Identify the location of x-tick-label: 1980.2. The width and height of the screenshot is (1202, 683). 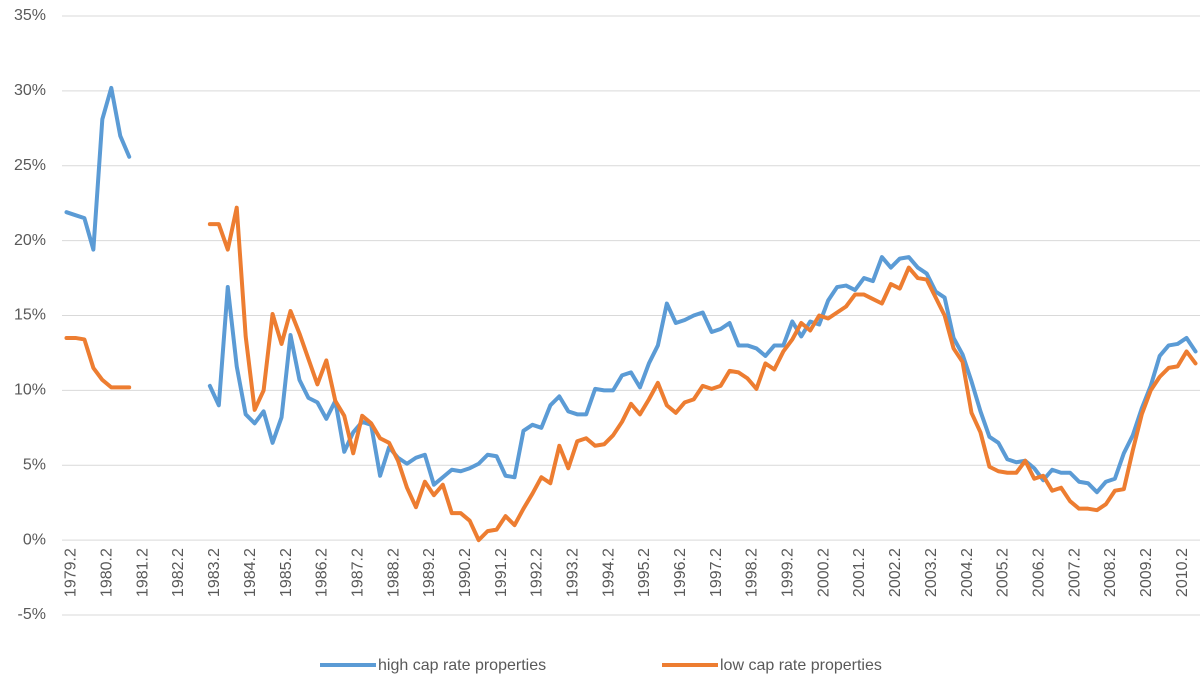
(107, 572).